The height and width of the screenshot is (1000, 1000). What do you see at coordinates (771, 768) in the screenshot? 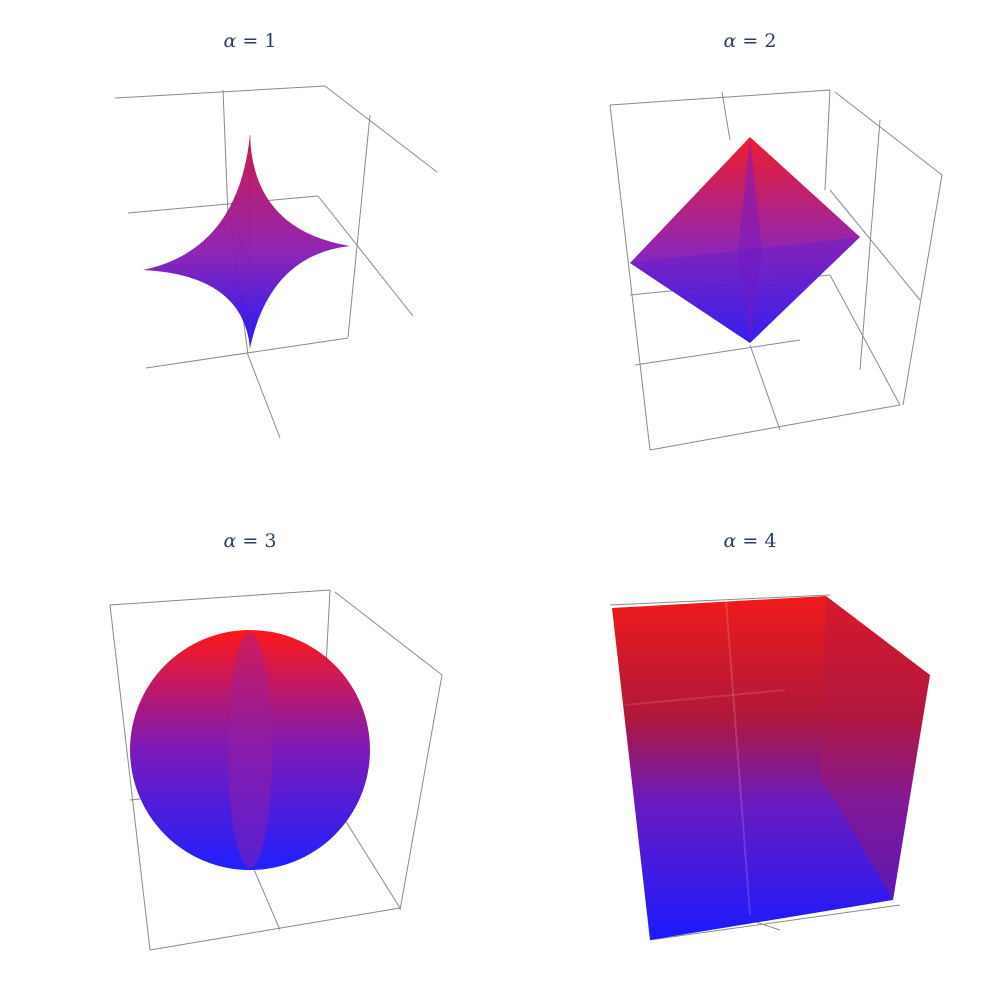
I see `cube-surface` at bounding box center [771, 768].